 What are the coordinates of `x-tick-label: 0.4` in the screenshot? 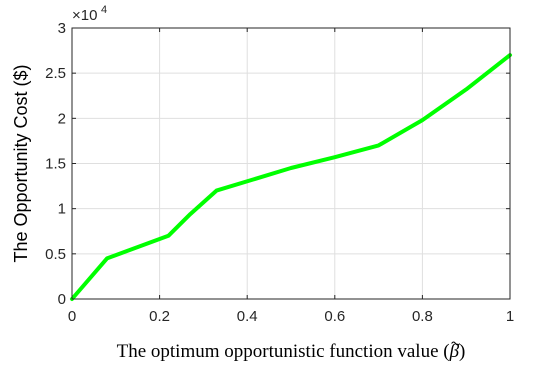 It's located at (247, 316).